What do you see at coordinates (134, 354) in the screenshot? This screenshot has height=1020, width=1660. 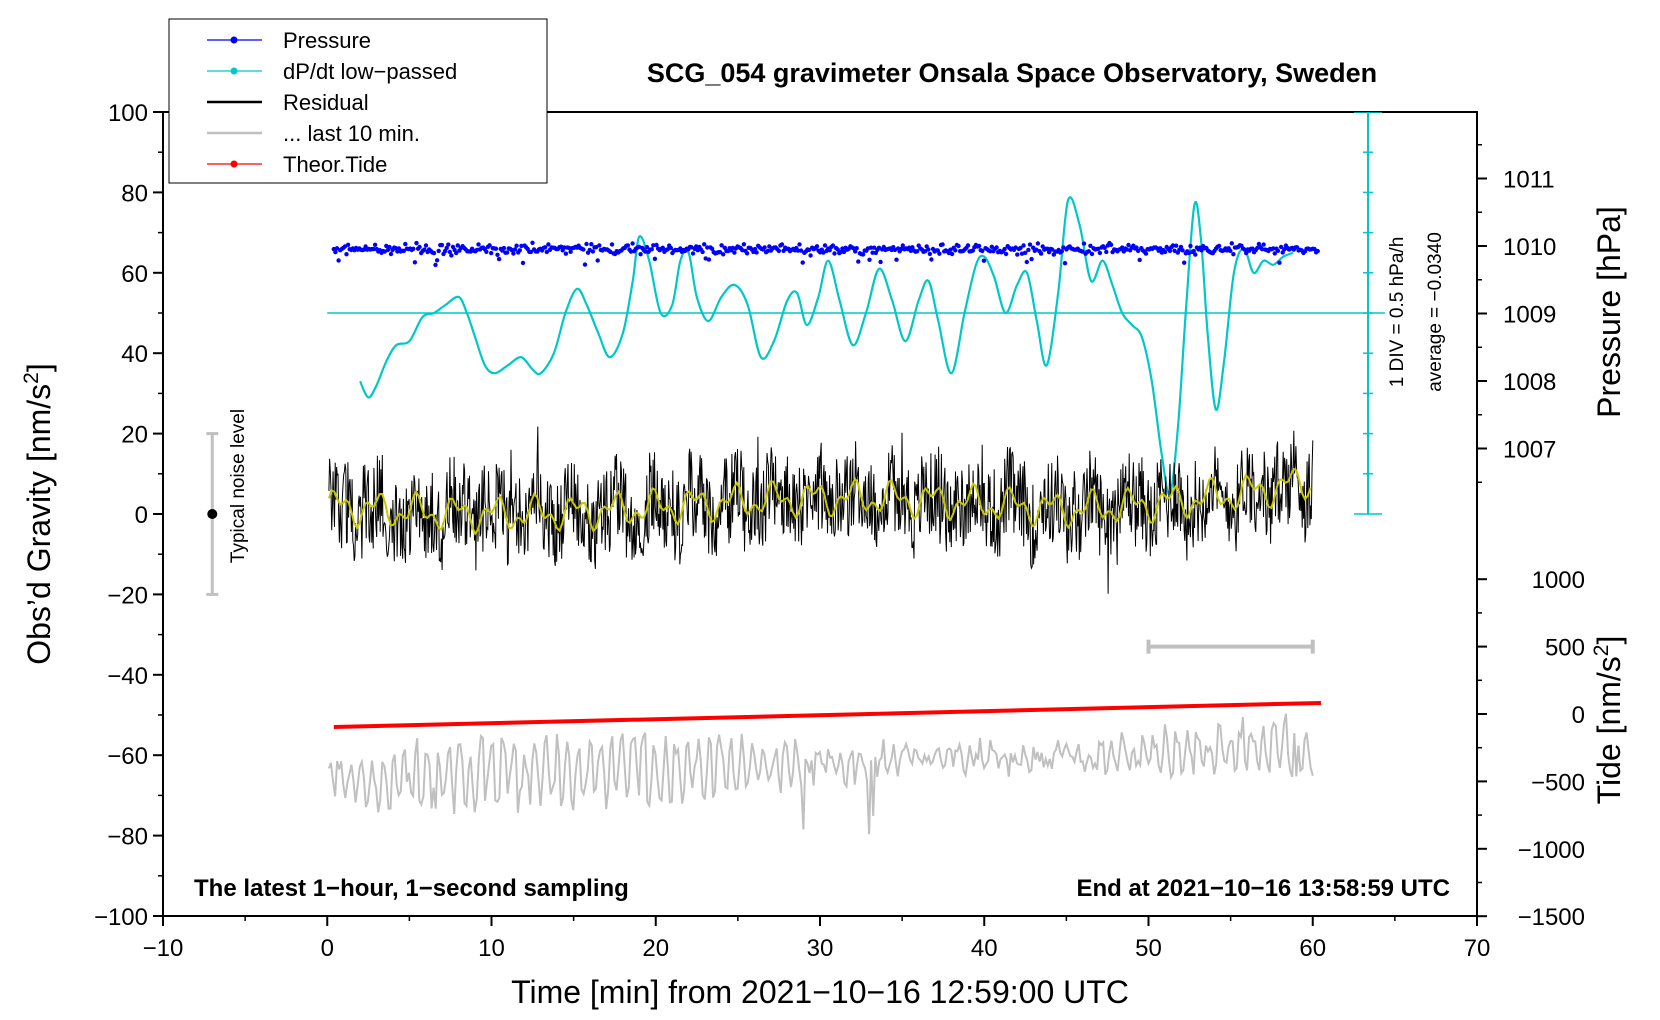 I see `y-tick-label: 40` at bounding box center [134, 354].